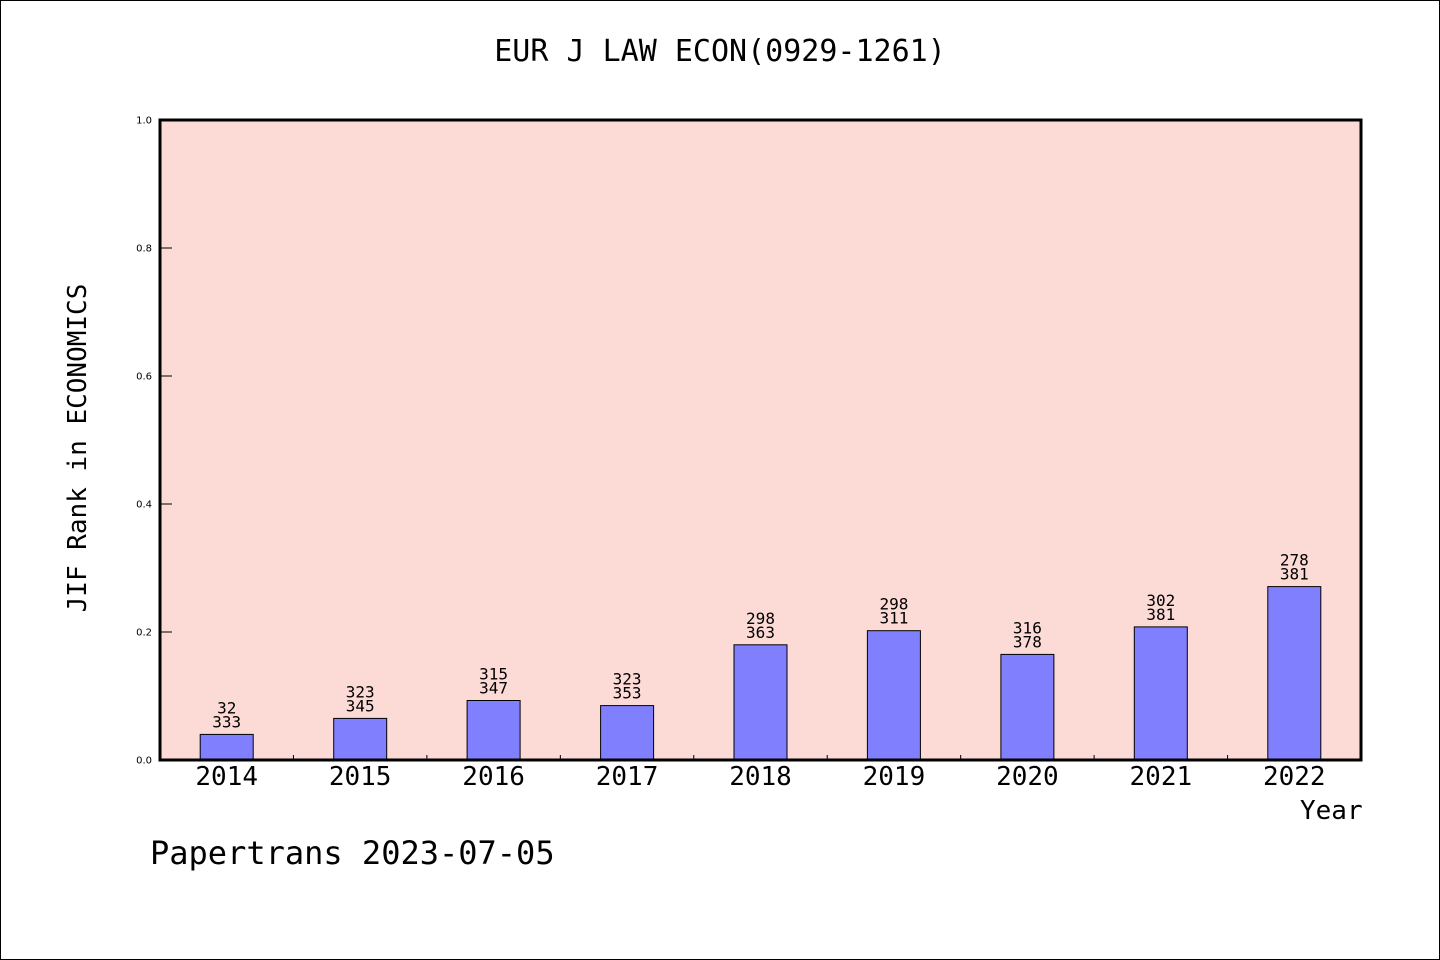  Describe the element at coordinates (493, 674) in the screenshot. I see `bar-rank-label: 315` at that location.